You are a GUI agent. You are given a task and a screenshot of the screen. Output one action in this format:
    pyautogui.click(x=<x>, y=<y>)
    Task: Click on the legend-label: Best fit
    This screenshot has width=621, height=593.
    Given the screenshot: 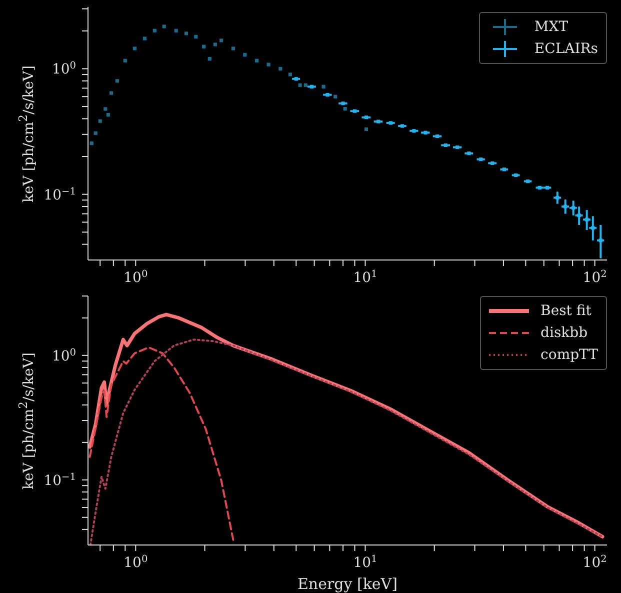 What is the action you would take?
    pyautogui.click(x=566, y=311)
    